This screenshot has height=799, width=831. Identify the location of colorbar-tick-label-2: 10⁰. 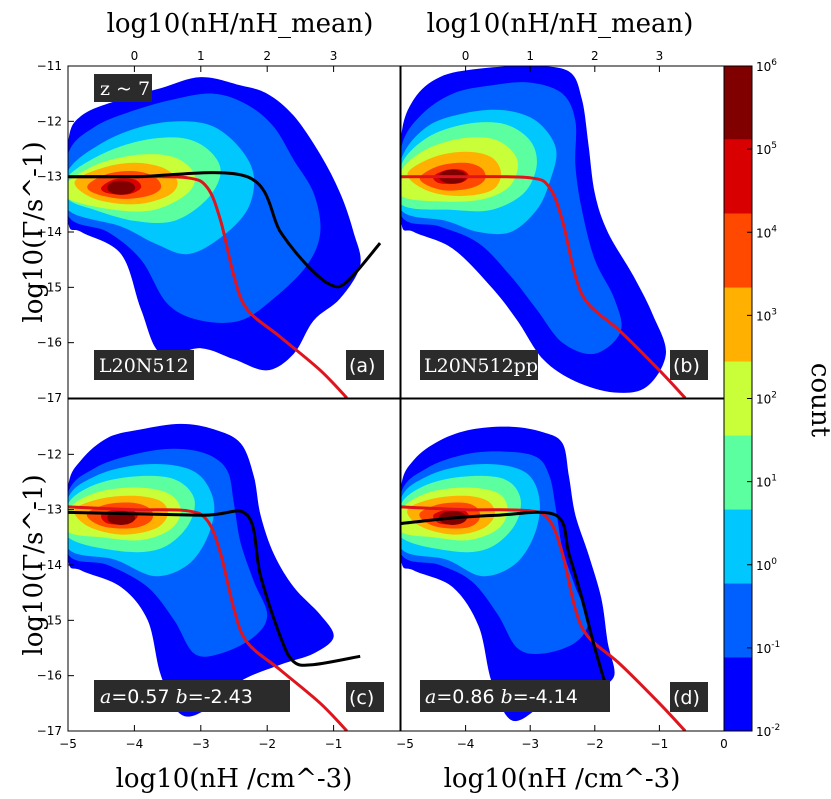
(766, 565).